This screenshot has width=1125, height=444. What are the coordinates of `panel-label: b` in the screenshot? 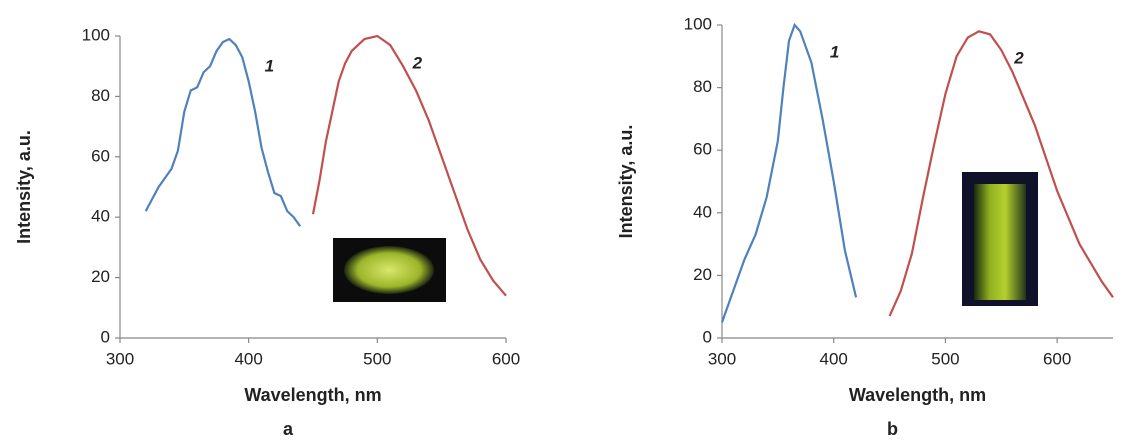 It's located at (892, 429).